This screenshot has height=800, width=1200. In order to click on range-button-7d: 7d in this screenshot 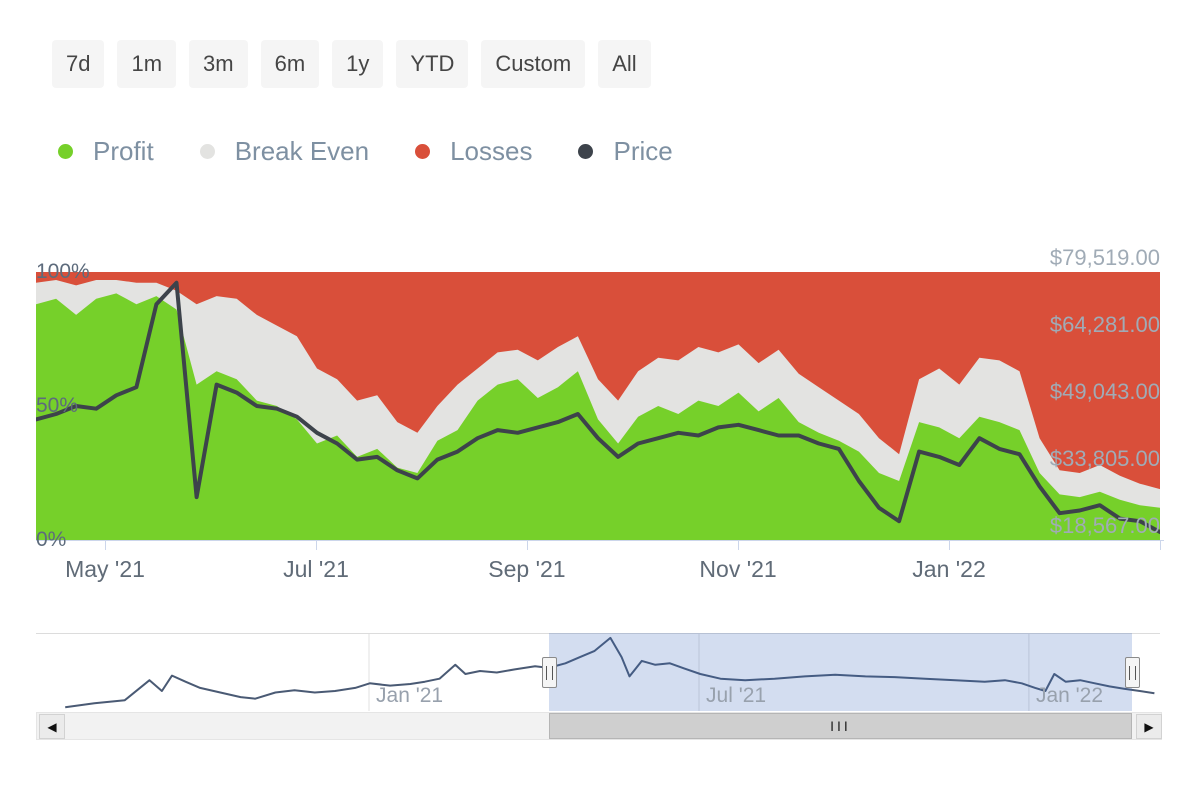, I will do `click(78, 64)`.